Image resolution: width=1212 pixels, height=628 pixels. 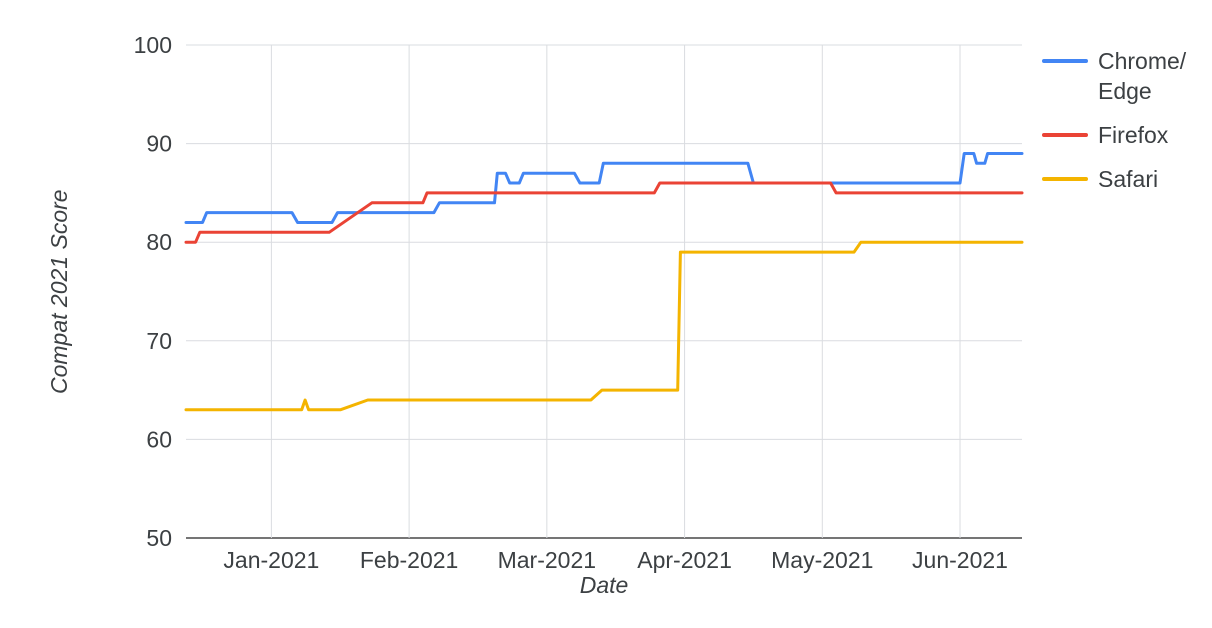 I want to click on x-tick-label: Jun-2021, so click(x=960, y=560).